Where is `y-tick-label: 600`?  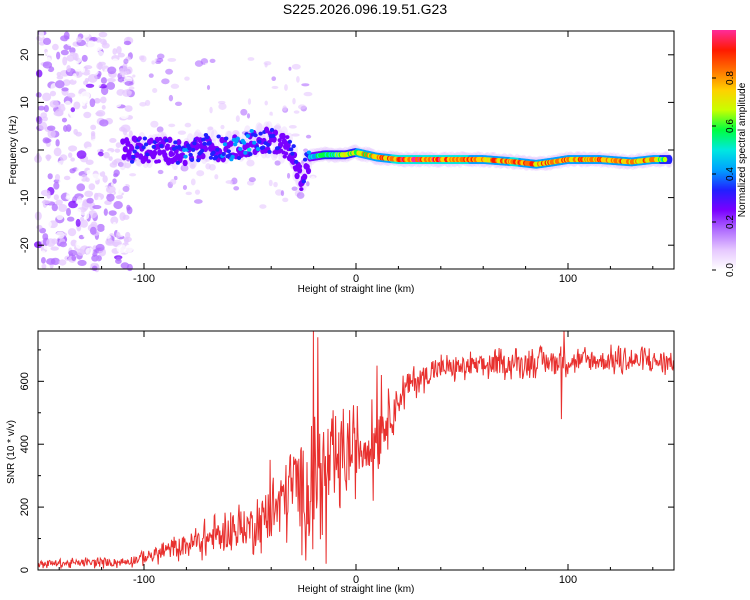 y-tick-label: 600 is located at coordinates (25, 381).